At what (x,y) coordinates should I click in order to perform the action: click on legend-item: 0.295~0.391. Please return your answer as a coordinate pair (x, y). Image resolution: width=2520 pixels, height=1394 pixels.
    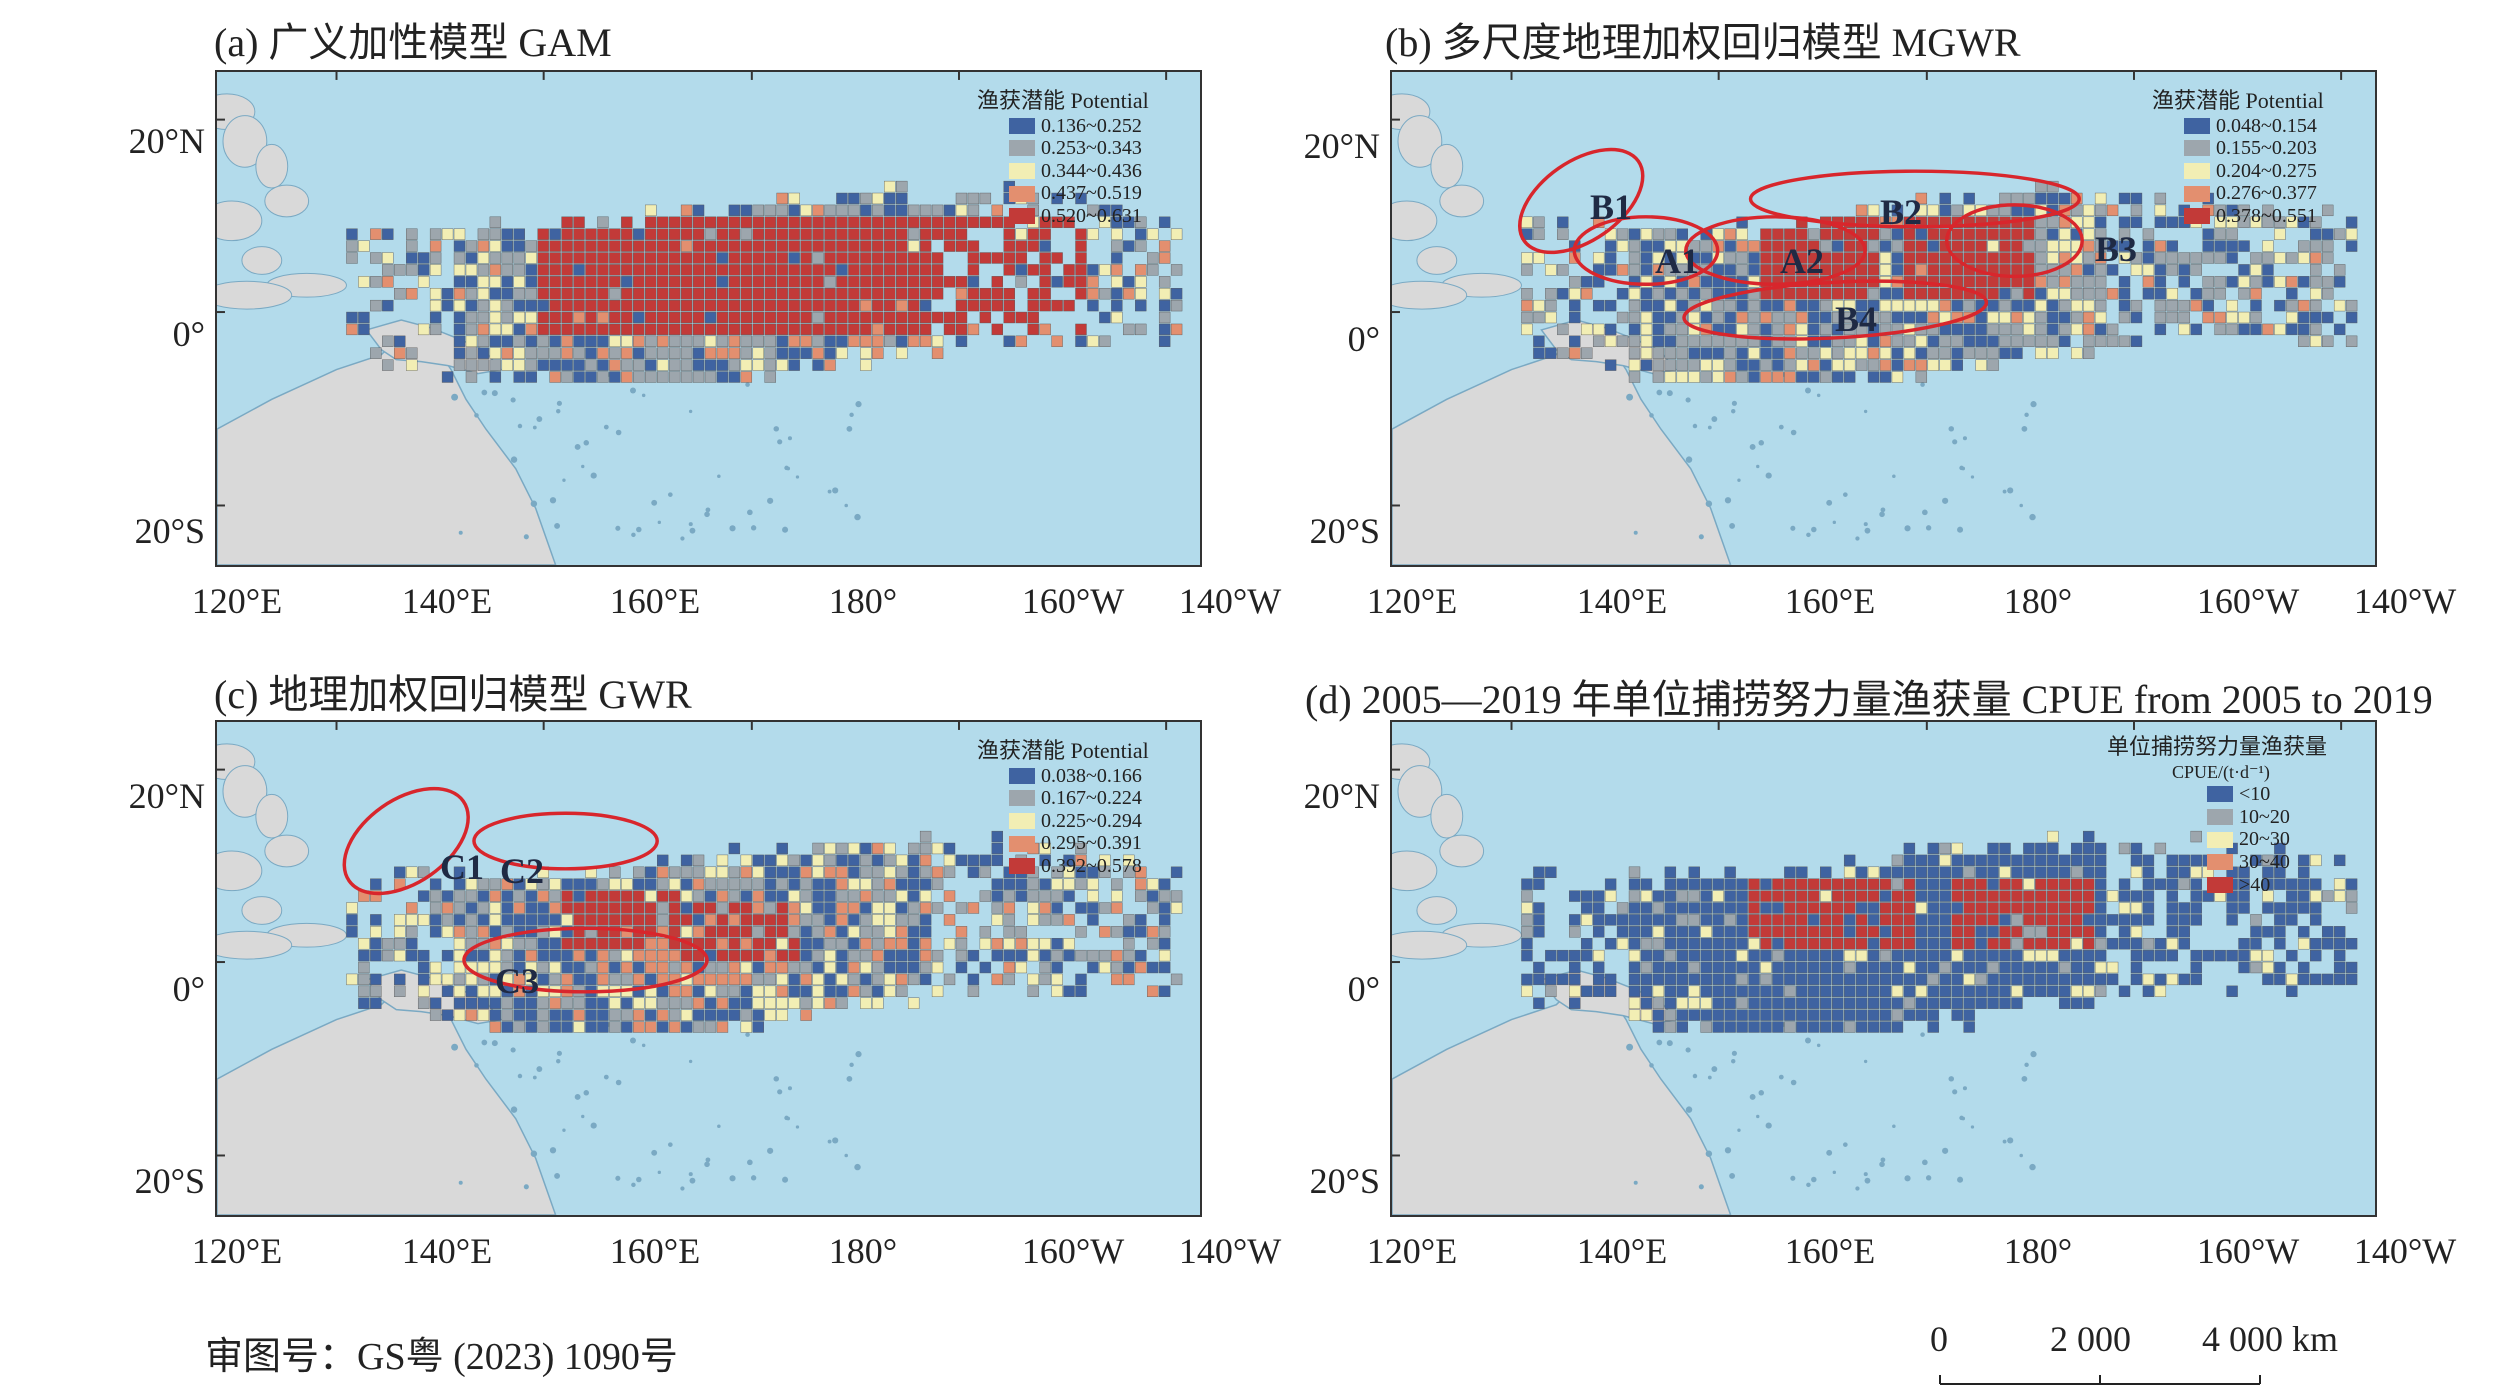
    Looking at the image, I should click on (1079, 843).